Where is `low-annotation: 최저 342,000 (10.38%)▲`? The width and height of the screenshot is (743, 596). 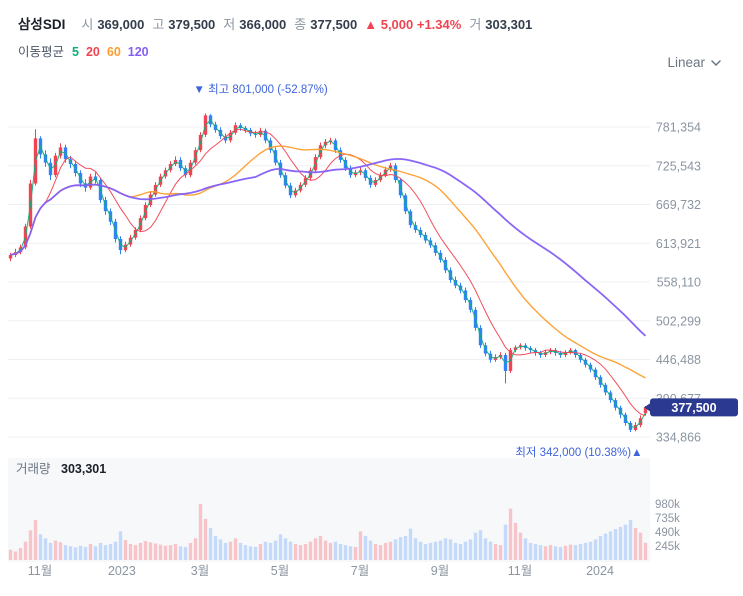
low-annotation: 최저 342,000 (10.38%)▲ is located at coordinates (578, 452).